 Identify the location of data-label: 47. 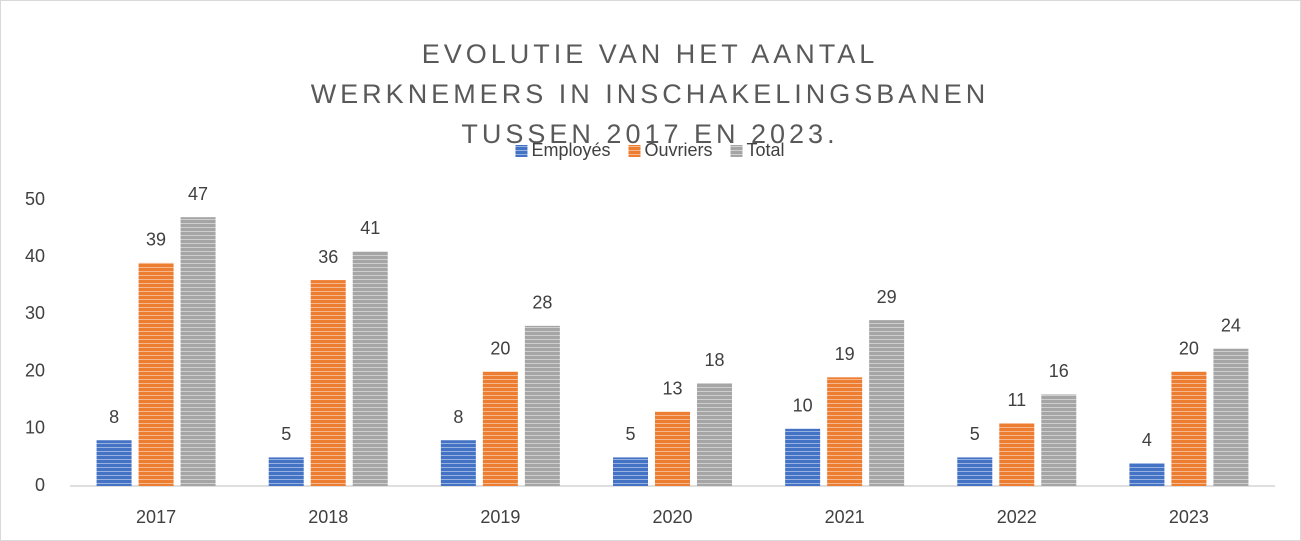
(198, 194).